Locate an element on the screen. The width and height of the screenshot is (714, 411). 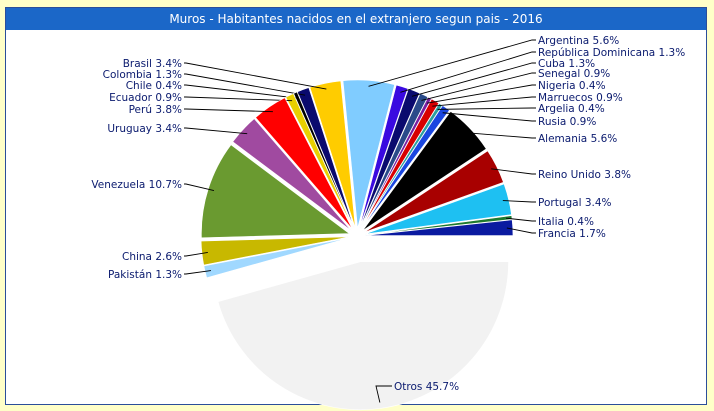
leader-line-argelia is located at coordinates (486, 108).